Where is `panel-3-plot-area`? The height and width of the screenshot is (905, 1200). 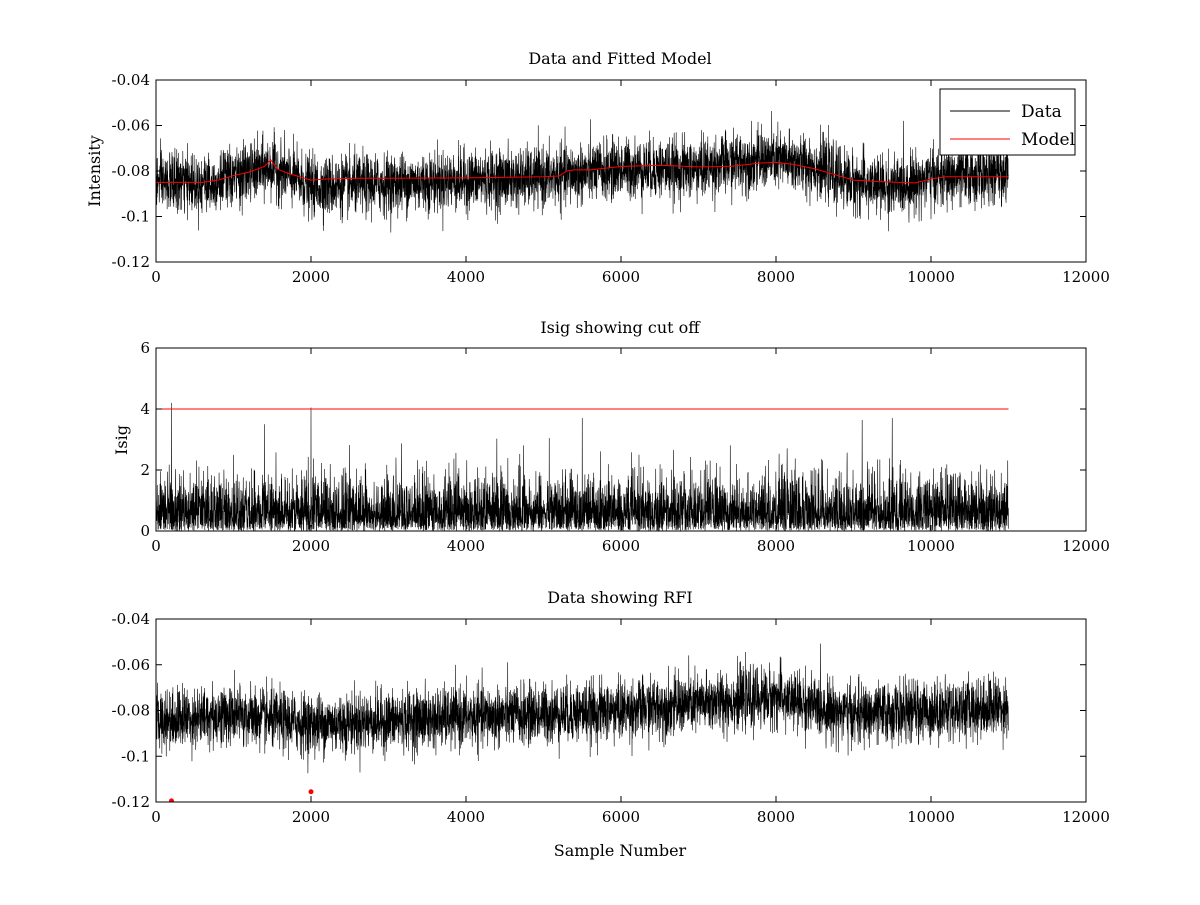
panel-3-plot-area is located at coordinates (582, 722).